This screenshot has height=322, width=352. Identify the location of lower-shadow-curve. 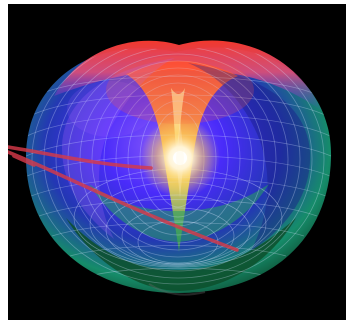
(177, 289).